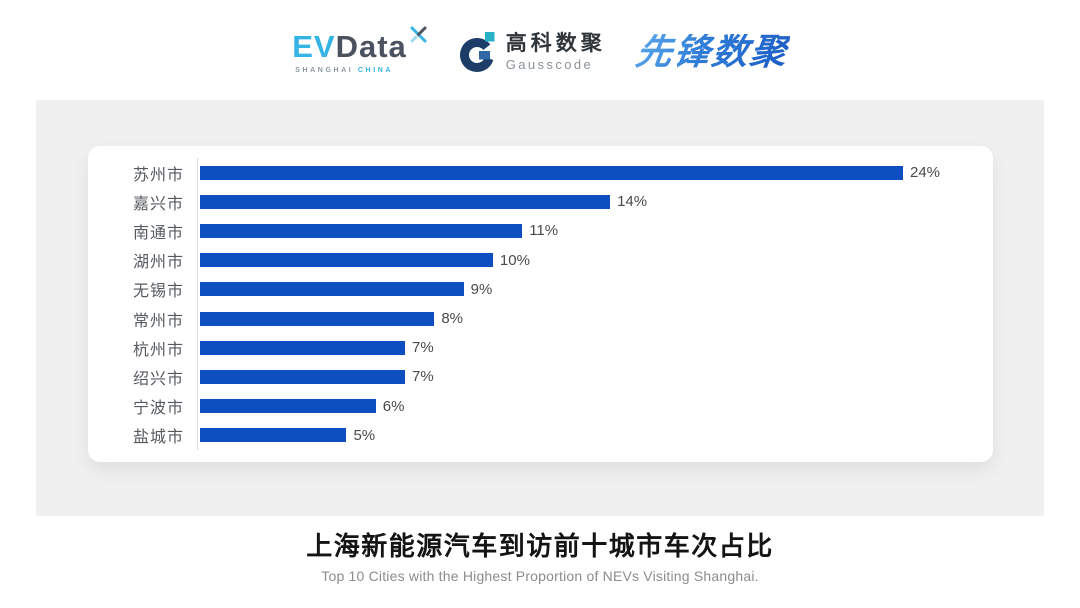 The width and height of the screenshot is (1080, 608). I want to click on bar-row: 湖州市 10%, so click(540, 260).